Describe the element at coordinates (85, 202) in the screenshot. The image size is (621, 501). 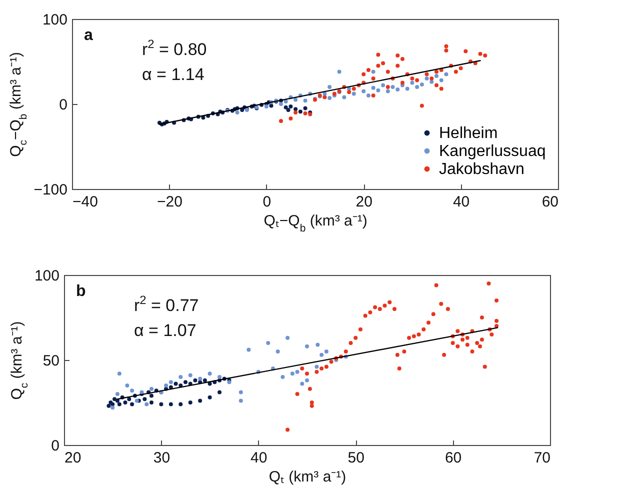
I see `x-tick-label: −40` at that location.